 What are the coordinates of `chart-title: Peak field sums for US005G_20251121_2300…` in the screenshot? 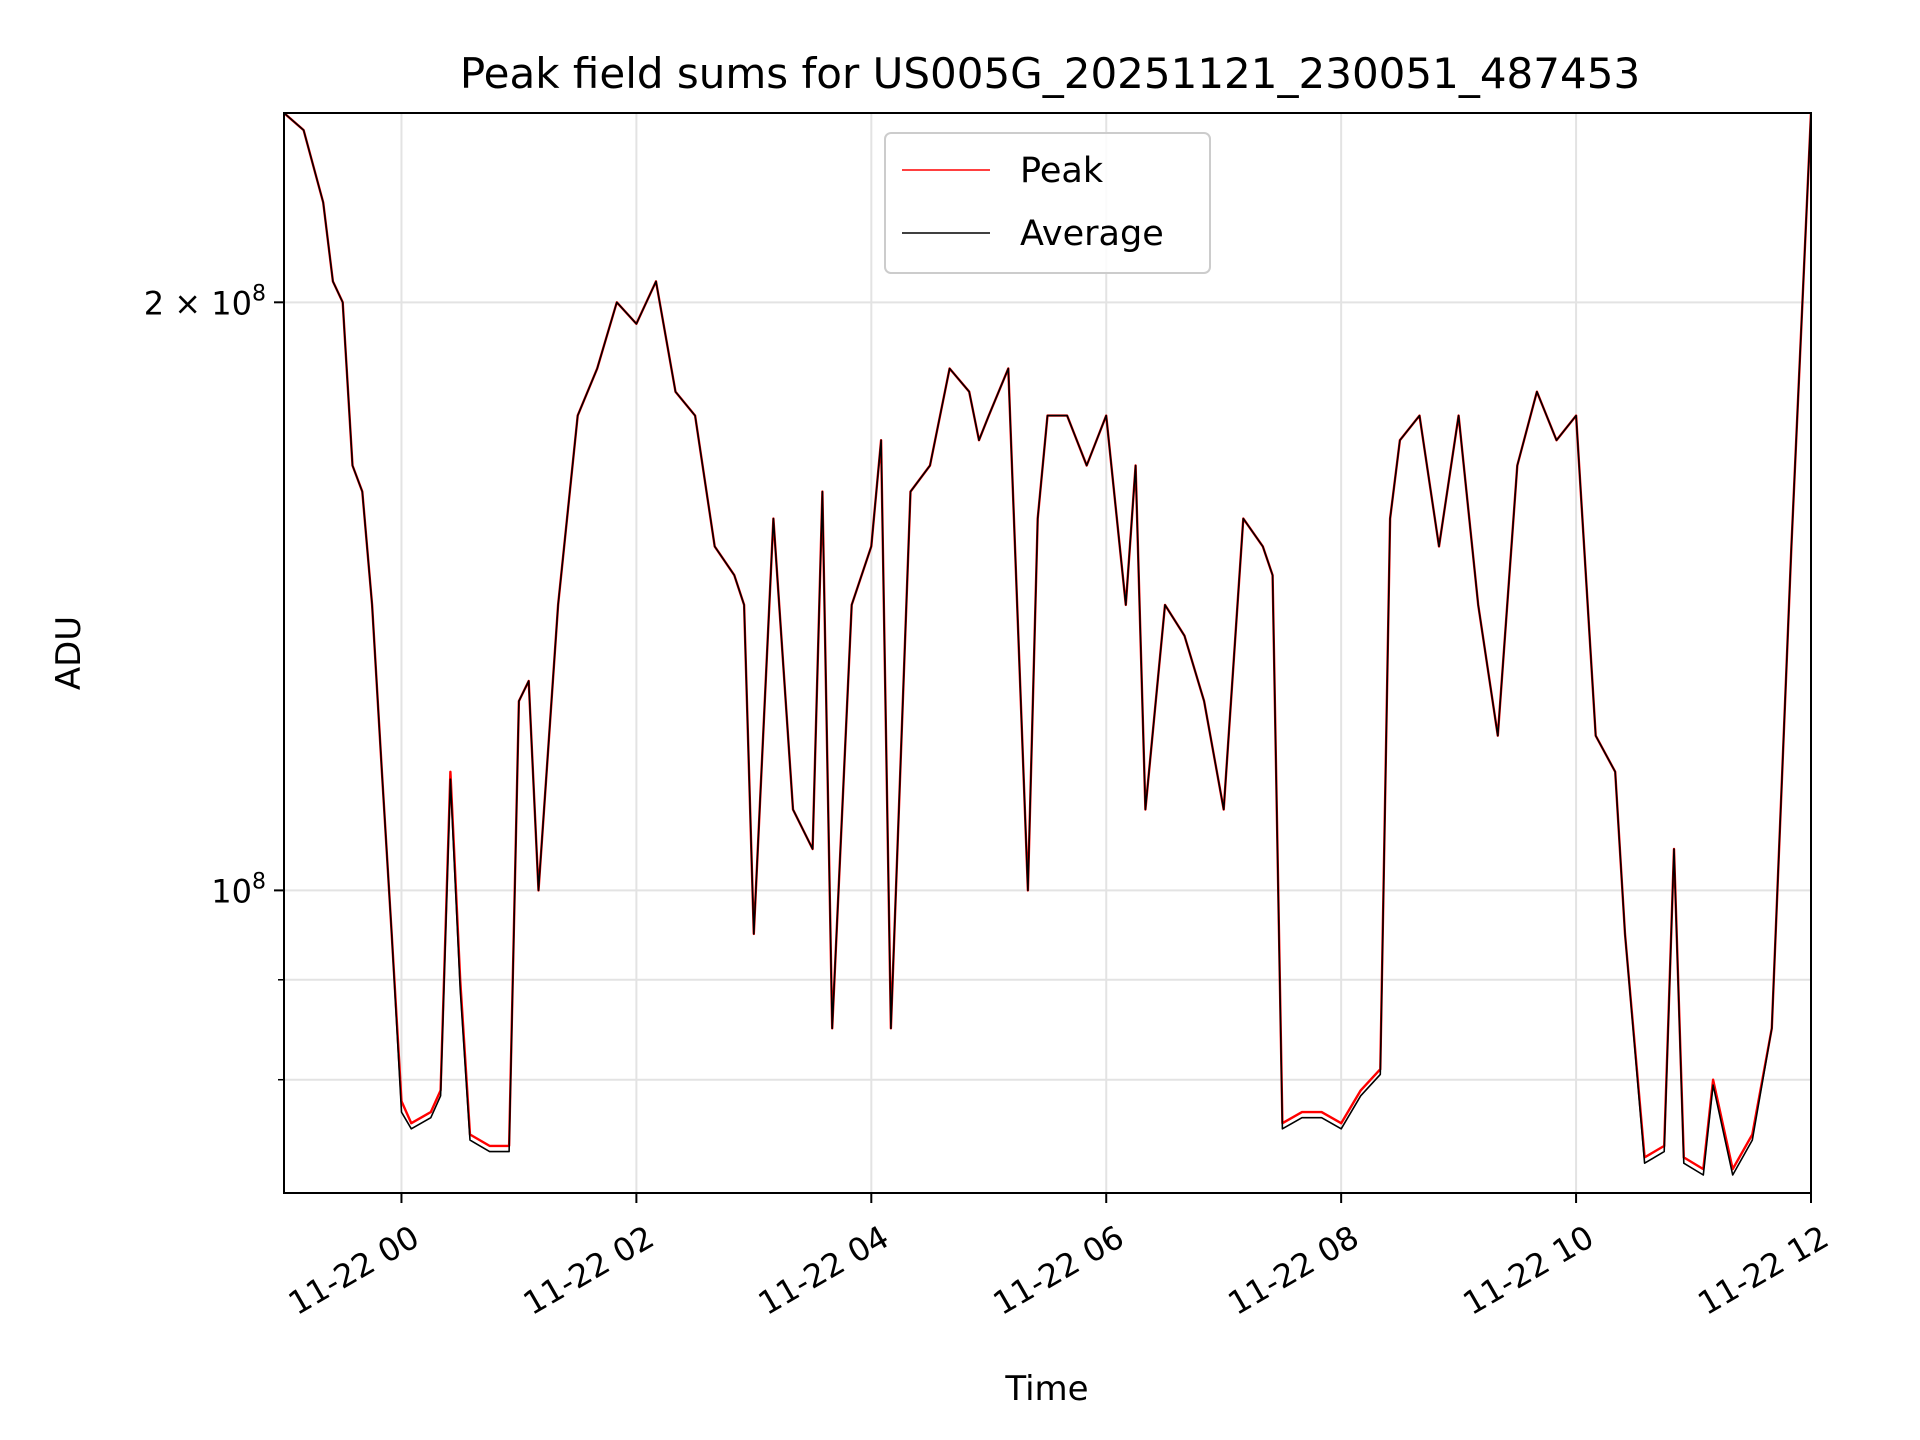 It's located at (1050, 73).